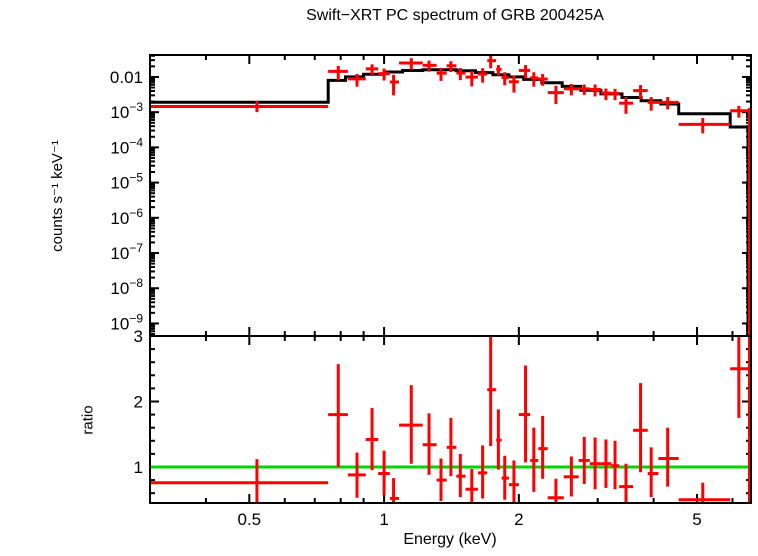  Describe the element at coordinates (126, 77) in the screenshot. I see `svg-text: 0.01` at that location.